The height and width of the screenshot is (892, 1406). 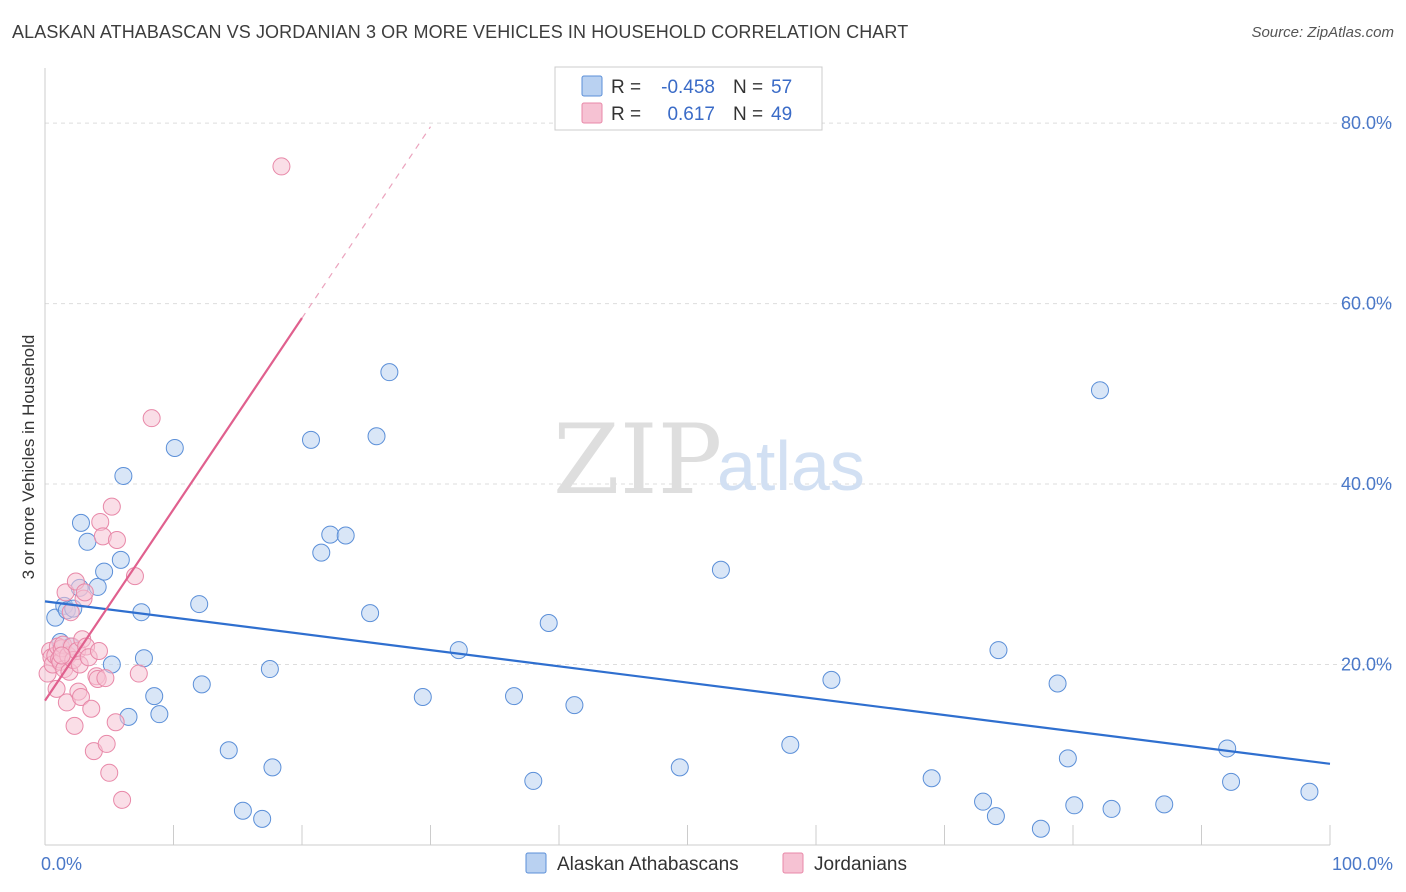 I want to click on y-axis-label: 3 or more Vehicles in Household, so click(x=28, y=457).